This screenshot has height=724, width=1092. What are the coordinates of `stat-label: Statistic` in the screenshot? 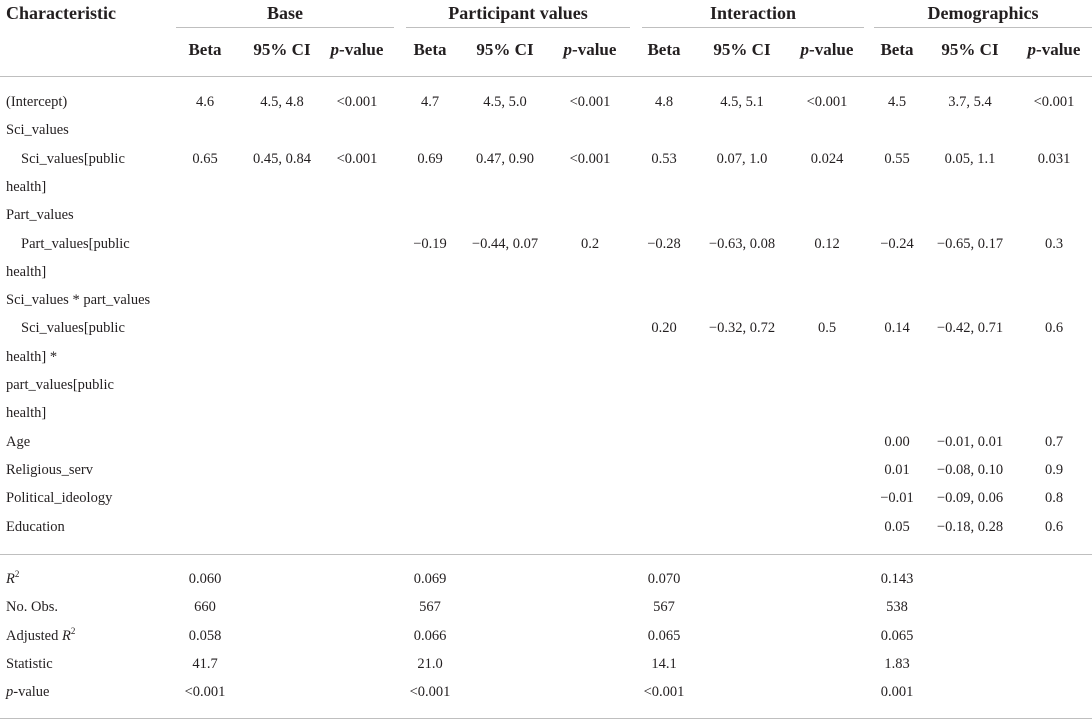 It's located at (29, 663).